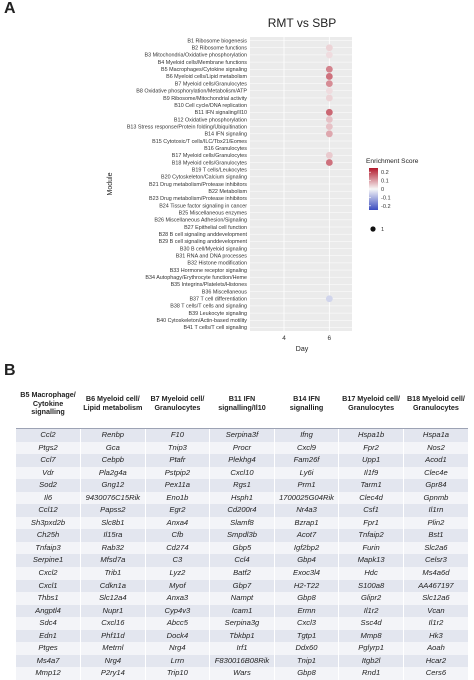 This screenshot has height=680, width=474. What do you see at coordinates (48, 611) in the screenshot?
I see `gene-cell: Angptl4` at bounding box center [48, 611].